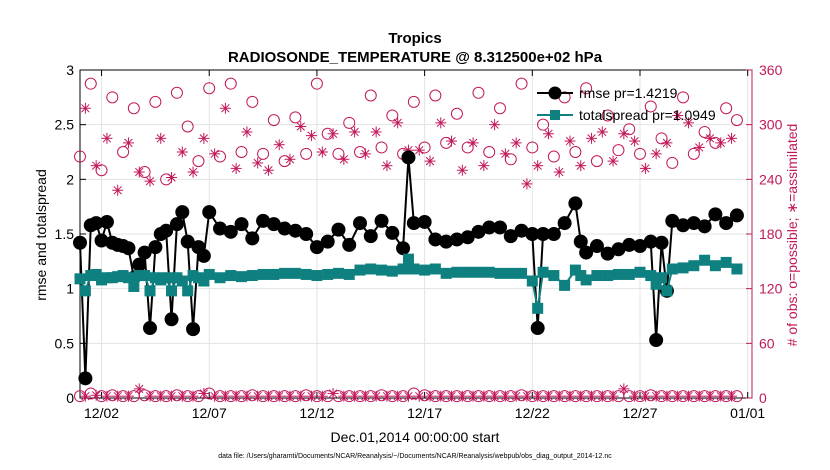 This screenshot has width=830, height=470. What do you see at coordinates (747, 413) in the screenshot?
I see `x-tick-label: 01/01` at bounding box center [747, 413].